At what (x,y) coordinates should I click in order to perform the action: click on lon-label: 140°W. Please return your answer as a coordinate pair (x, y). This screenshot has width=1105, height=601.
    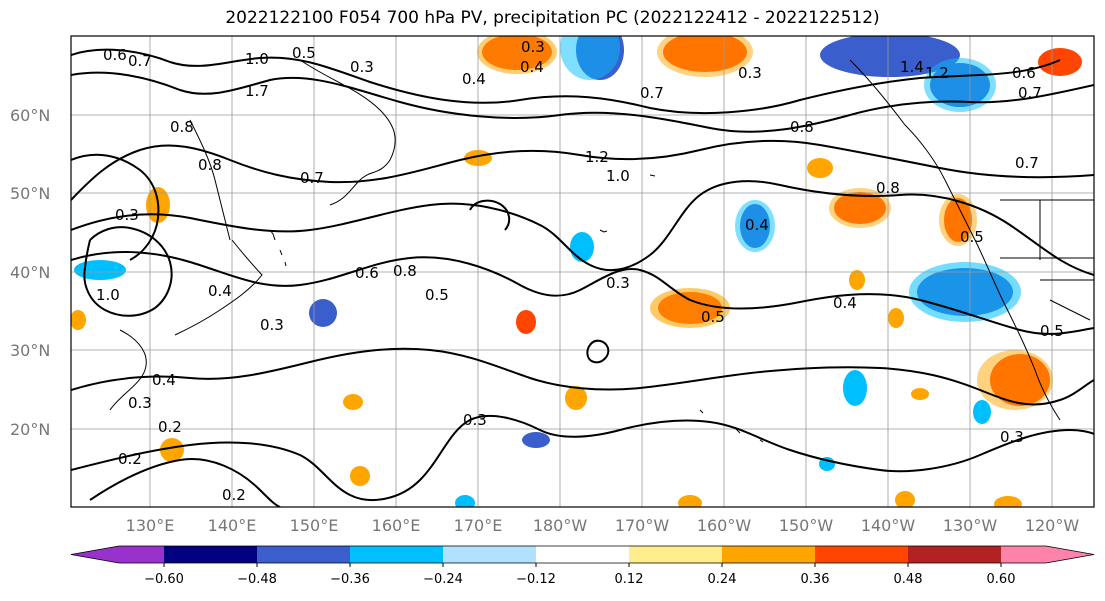
    Looking at the image, I should click on (888, 525).